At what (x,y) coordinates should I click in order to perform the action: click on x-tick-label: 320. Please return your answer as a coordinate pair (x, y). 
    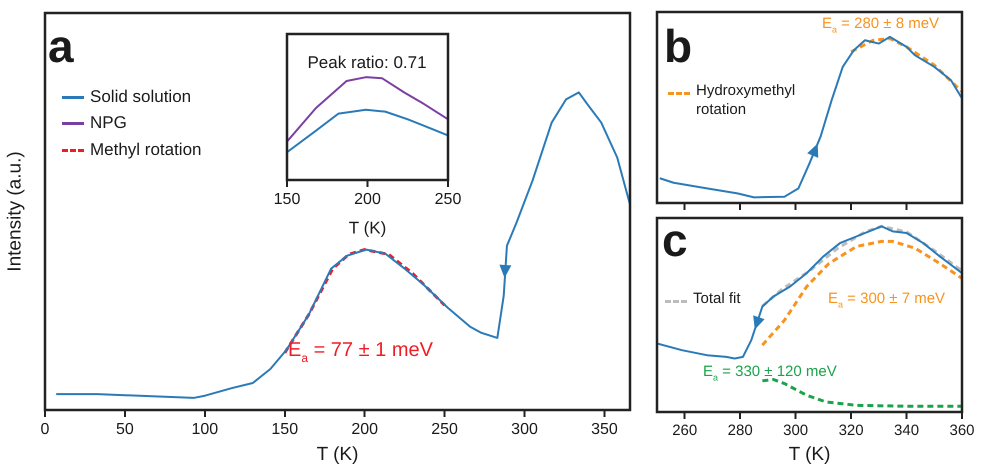
    Looking at the image, I should click on (851, 431).